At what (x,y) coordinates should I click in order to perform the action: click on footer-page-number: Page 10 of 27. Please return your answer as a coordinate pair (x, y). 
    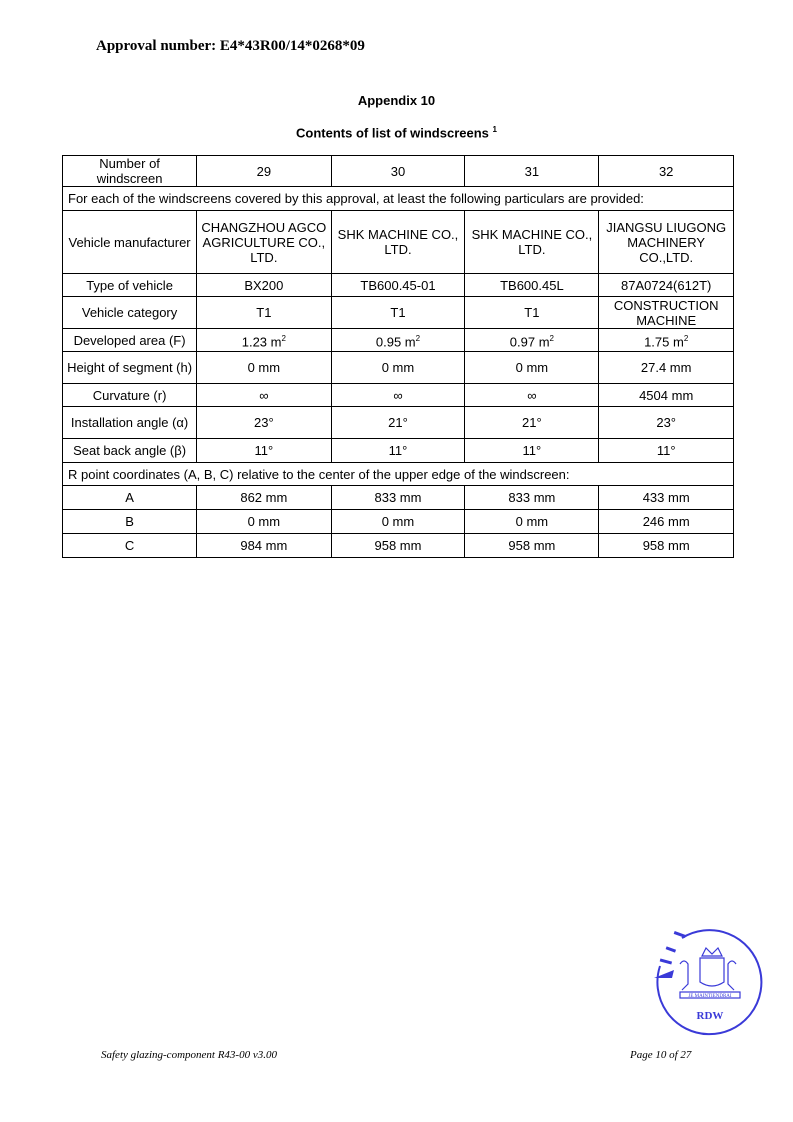
    Looking at the image, I should click on (661, 1055).